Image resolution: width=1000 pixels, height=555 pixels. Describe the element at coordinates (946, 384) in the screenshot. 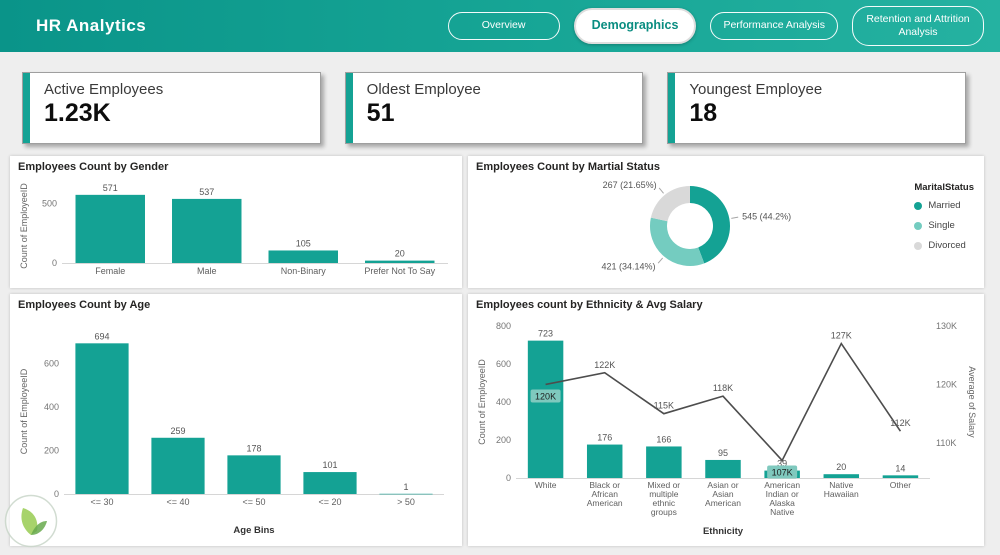

I see `svg-text: 120K` at that location.